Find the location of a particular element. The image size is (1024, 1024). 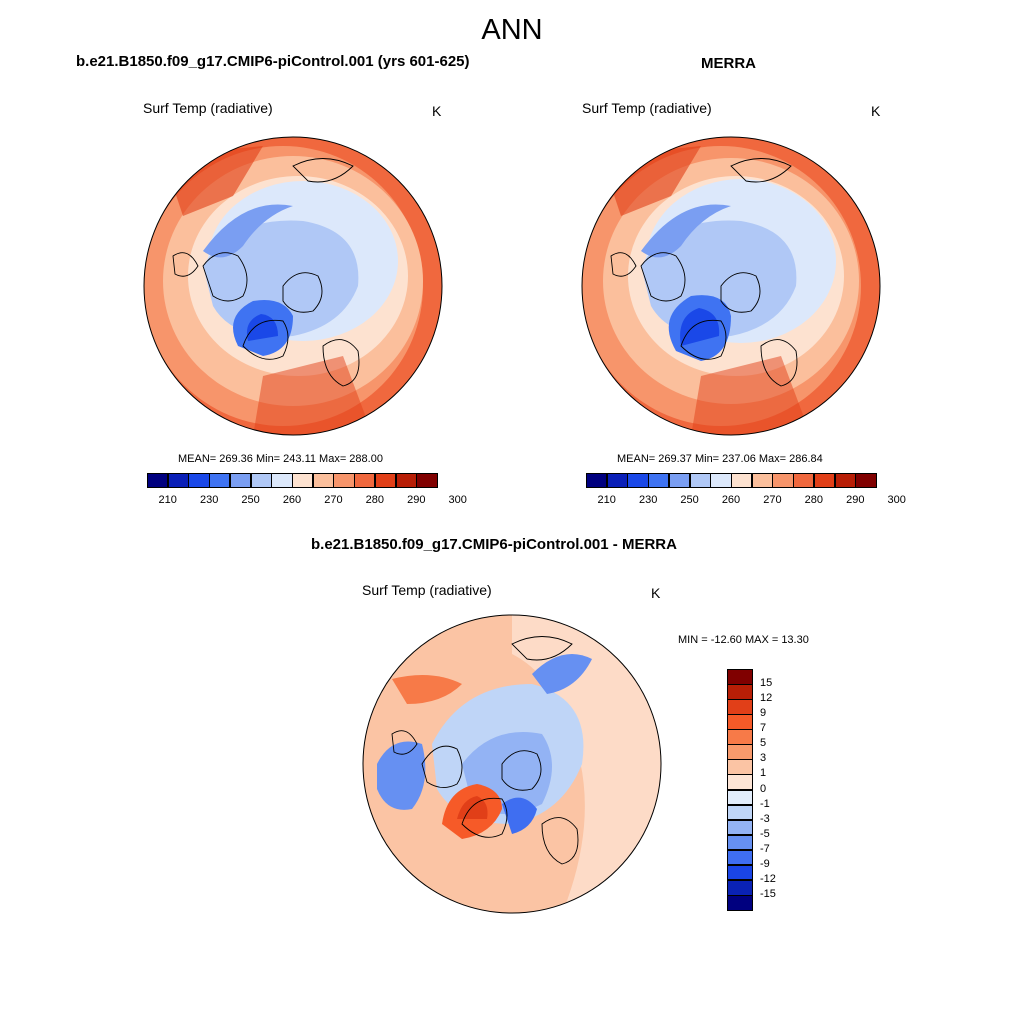

obs-variable-label: Surf Temp (radiative) is located at coordinates (647, 108).